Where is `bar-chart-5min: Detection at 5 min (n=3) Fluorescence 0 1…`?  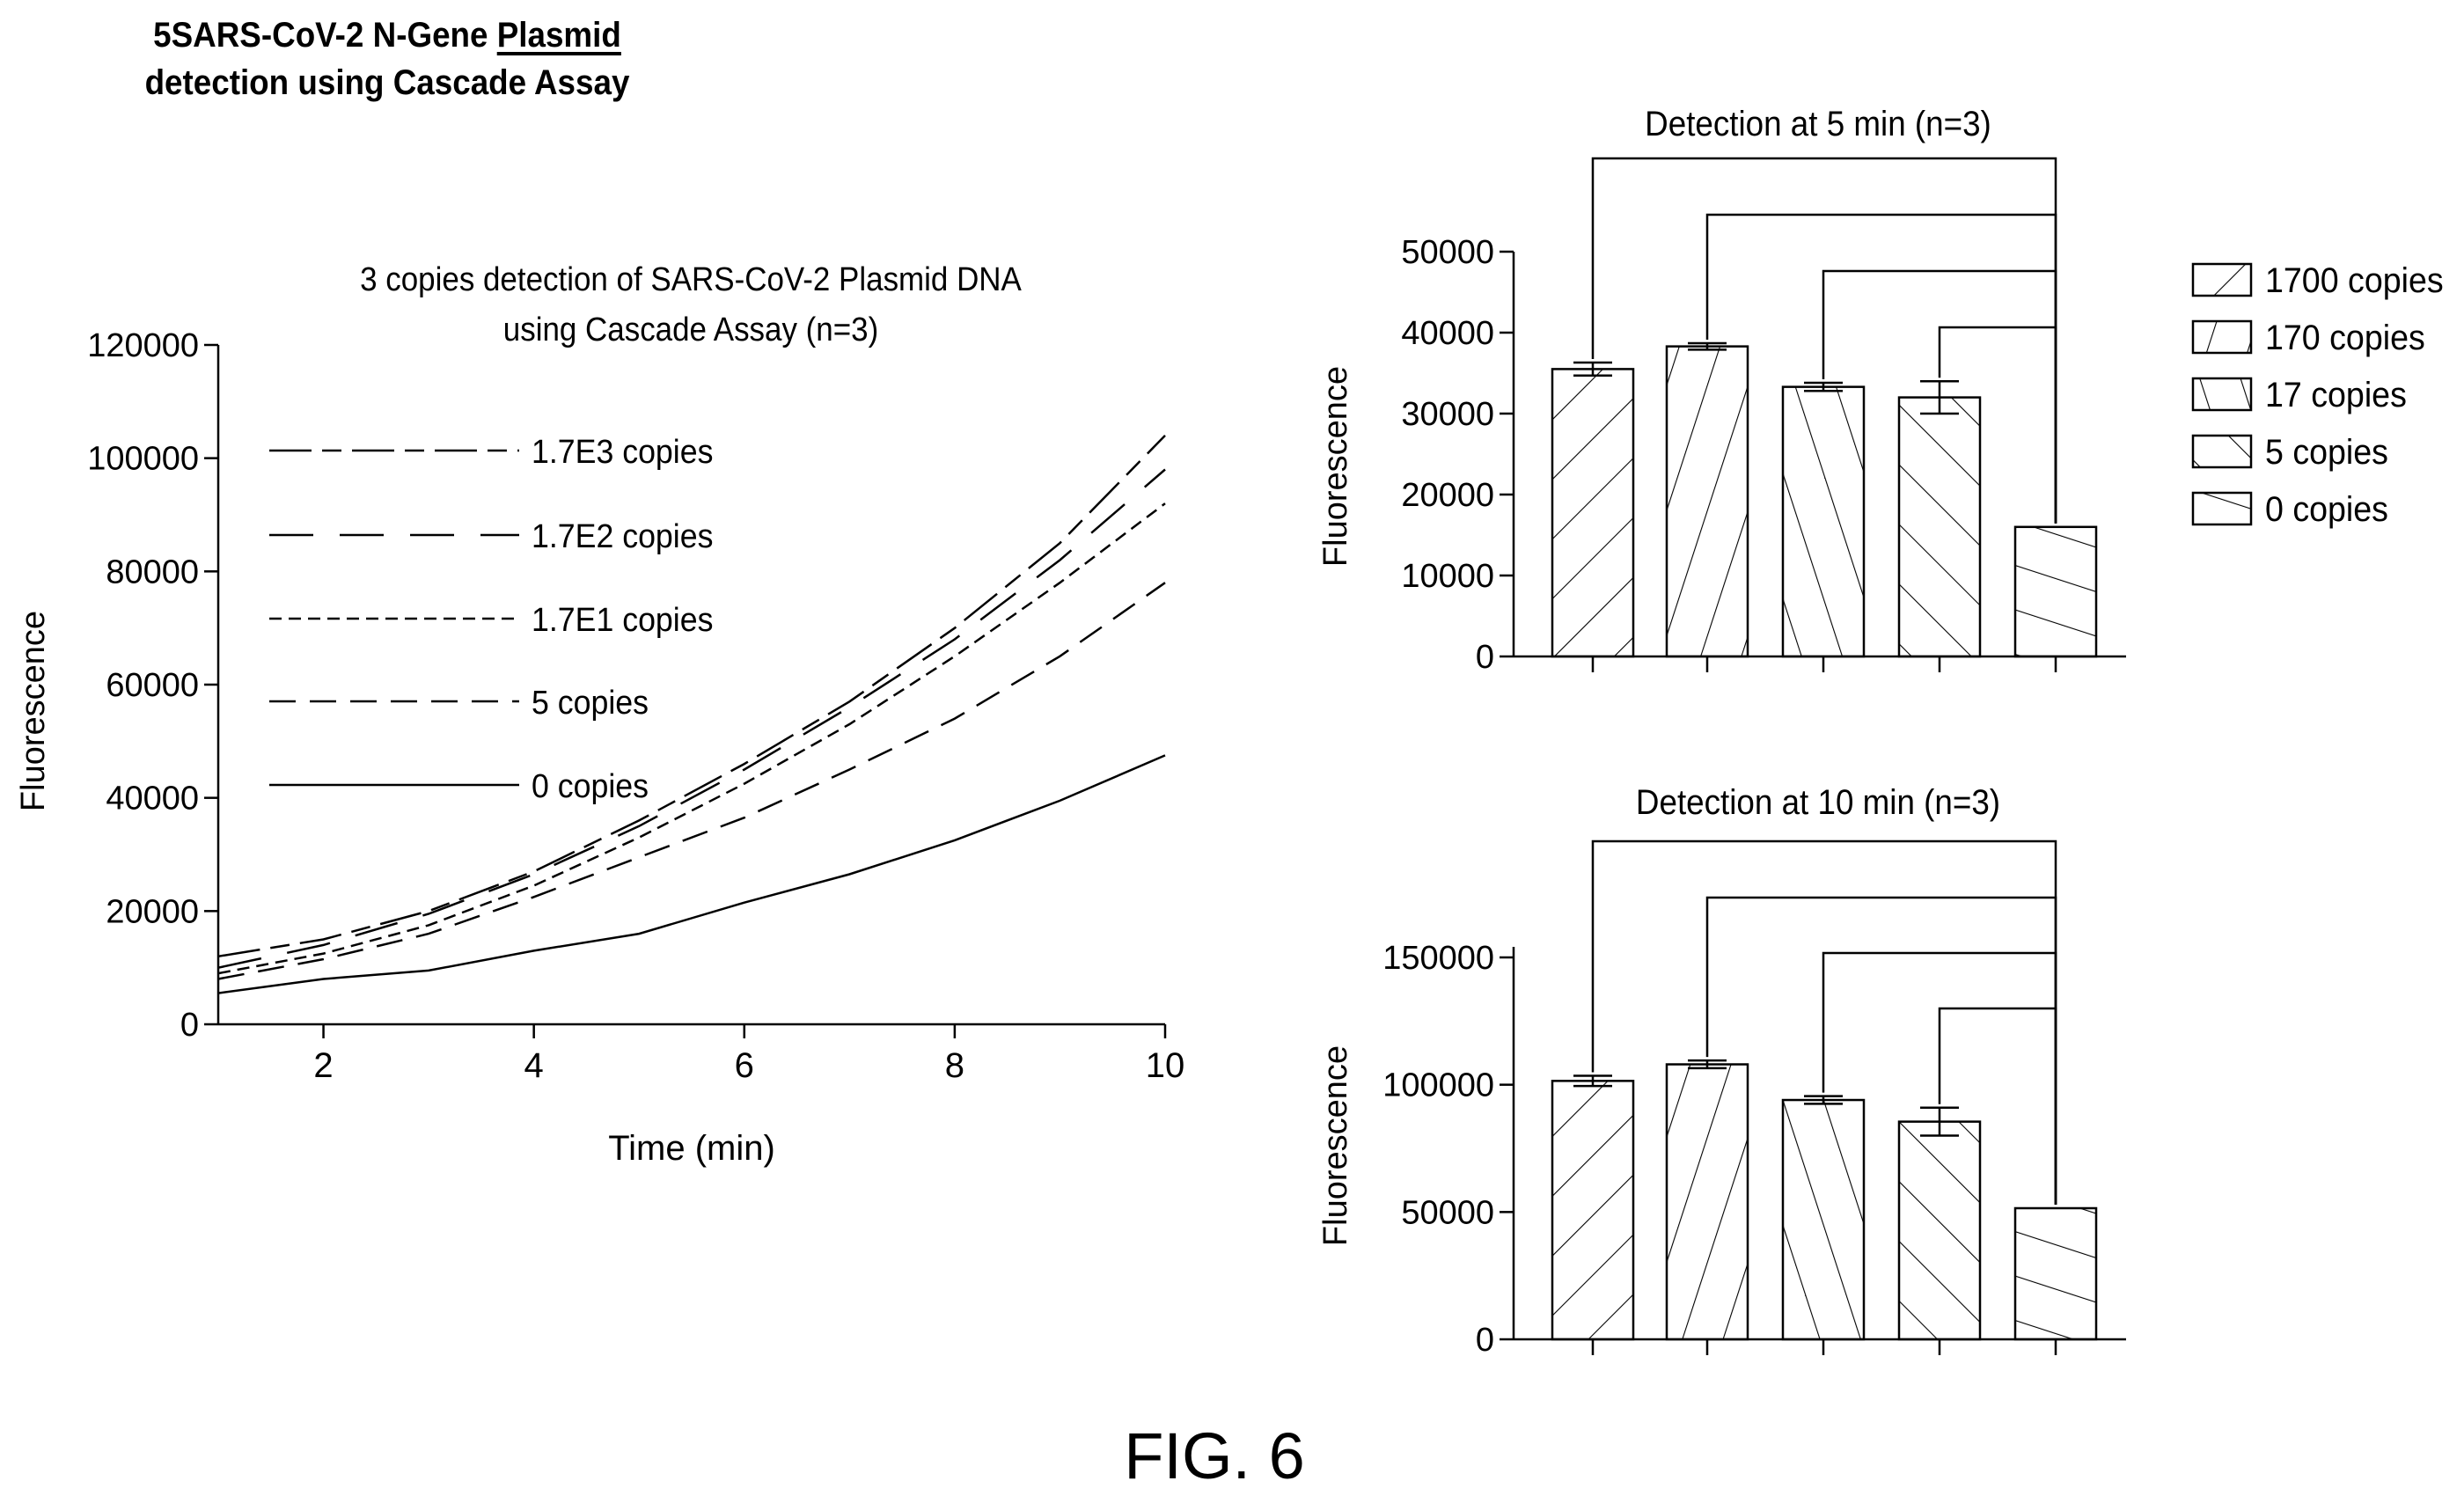
bar-chart-5min: Detection at 5 min (n=3) Fluorescence 0 1… is located at coordinates (1722, 391).